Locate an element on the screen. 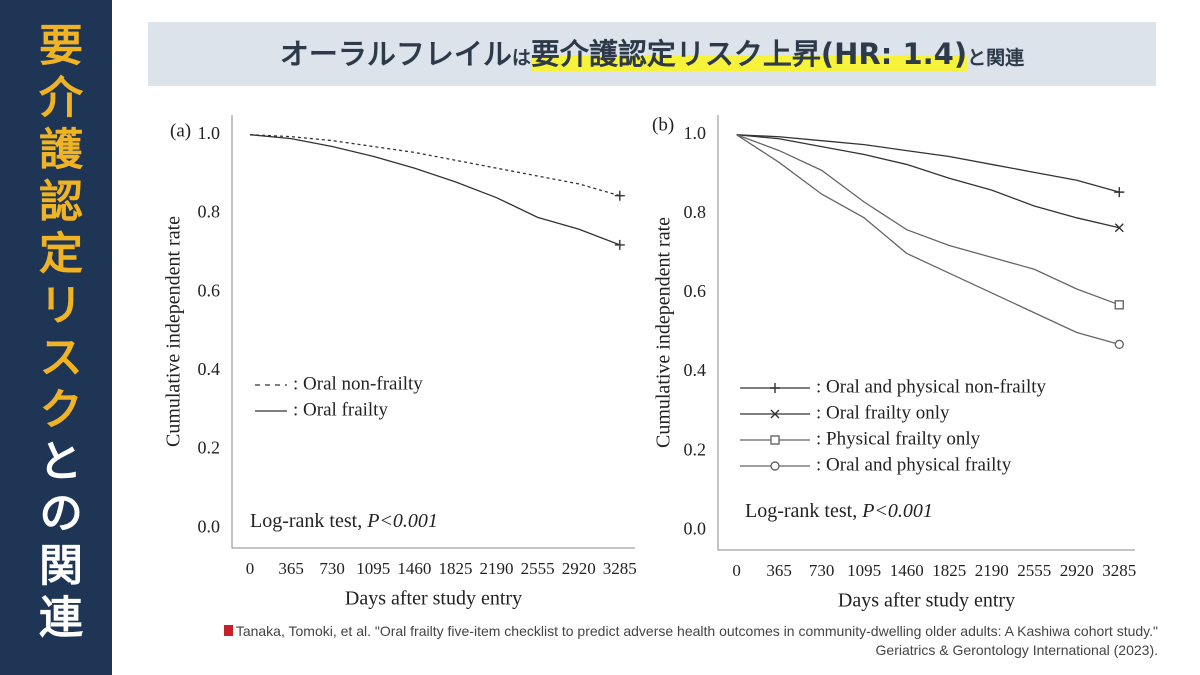 This screenshot has width=1200, height=675. legend-label: : Oral and physical frailty is located at coordinates (914, 464).